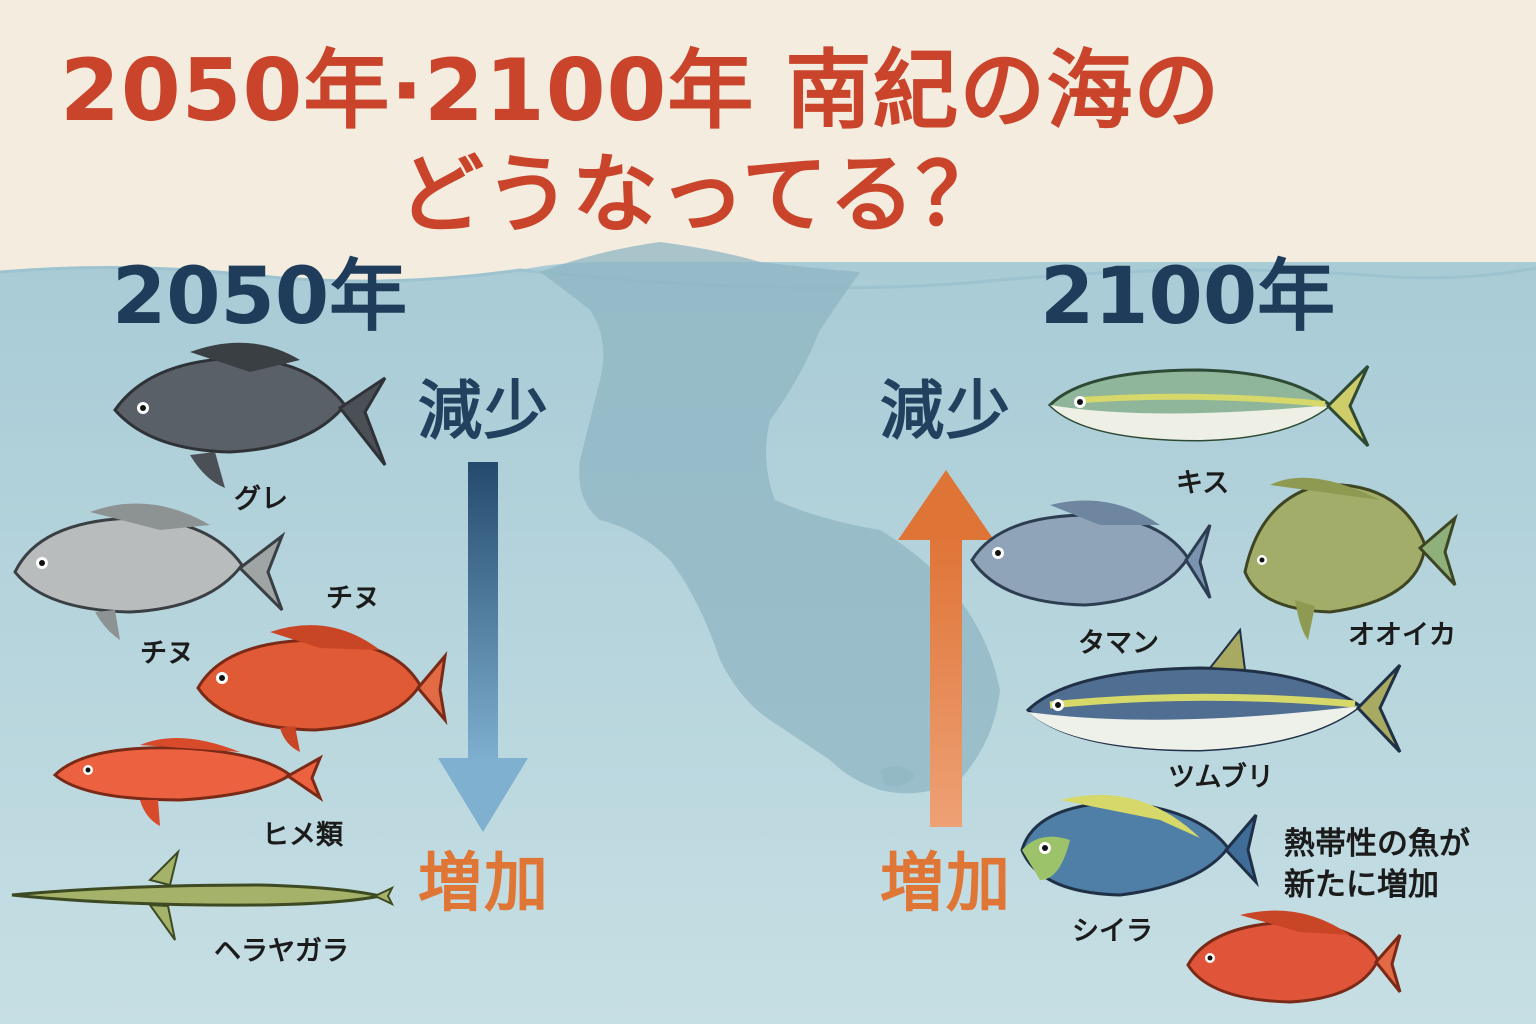 Image resolution: width=1536 pixels, height=1024 pixels. Describe the element at coordinates (484, 412) in the screenshot. I see `left-decrease-label: 減少` at that location.